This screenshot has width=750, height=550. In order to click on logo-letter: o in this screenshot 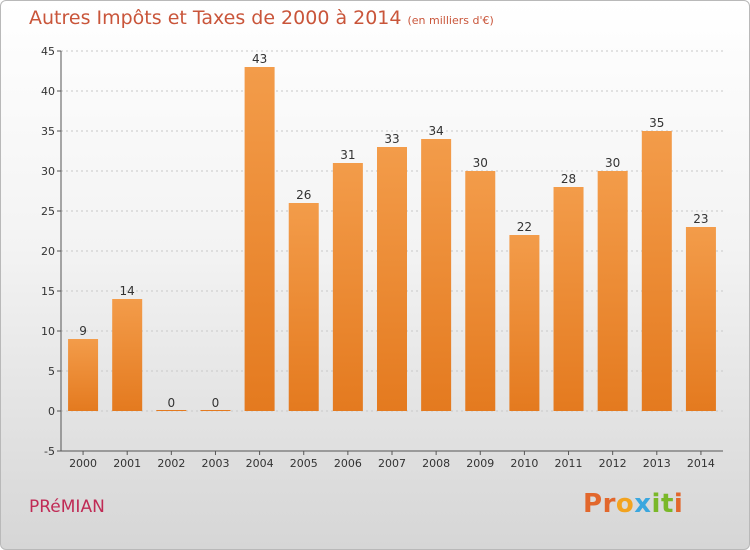, I will do `click(625, 504)`.